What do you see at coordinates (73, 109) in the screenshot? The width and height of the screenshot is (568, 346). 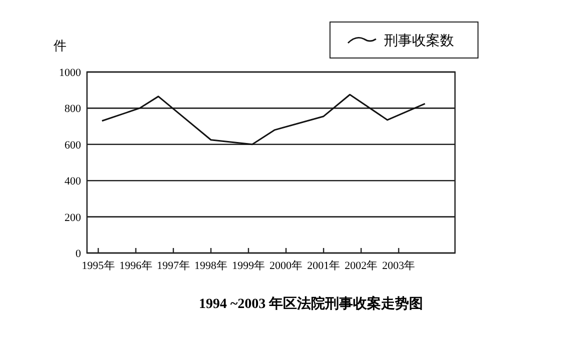 I see `y-tick-label: 800` at bounding box center [73, 109].